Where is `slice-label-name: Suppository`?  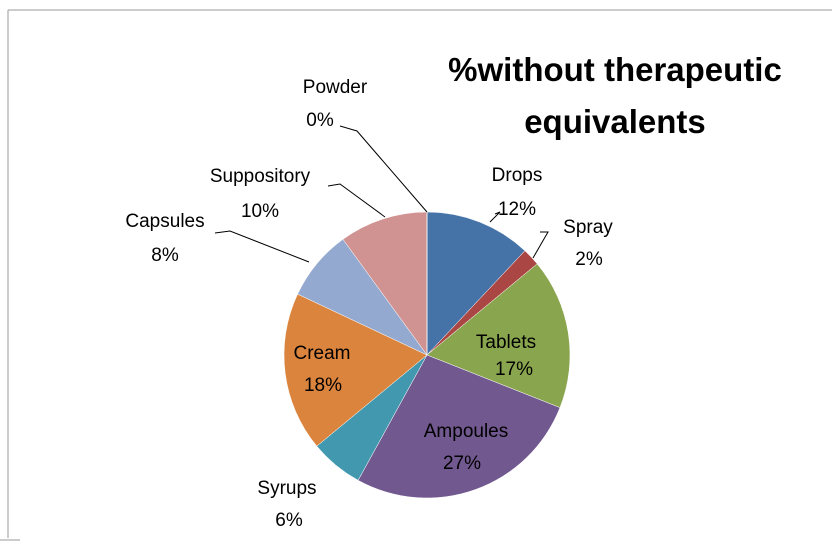 slice-label-name: Suppository is located at coordinates (260, 176).